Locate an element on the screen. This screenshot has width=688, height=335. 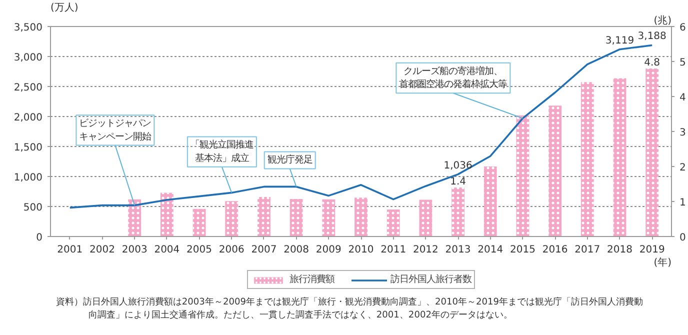
x-tick-label: 2001 is located at coordinates (70, 250).